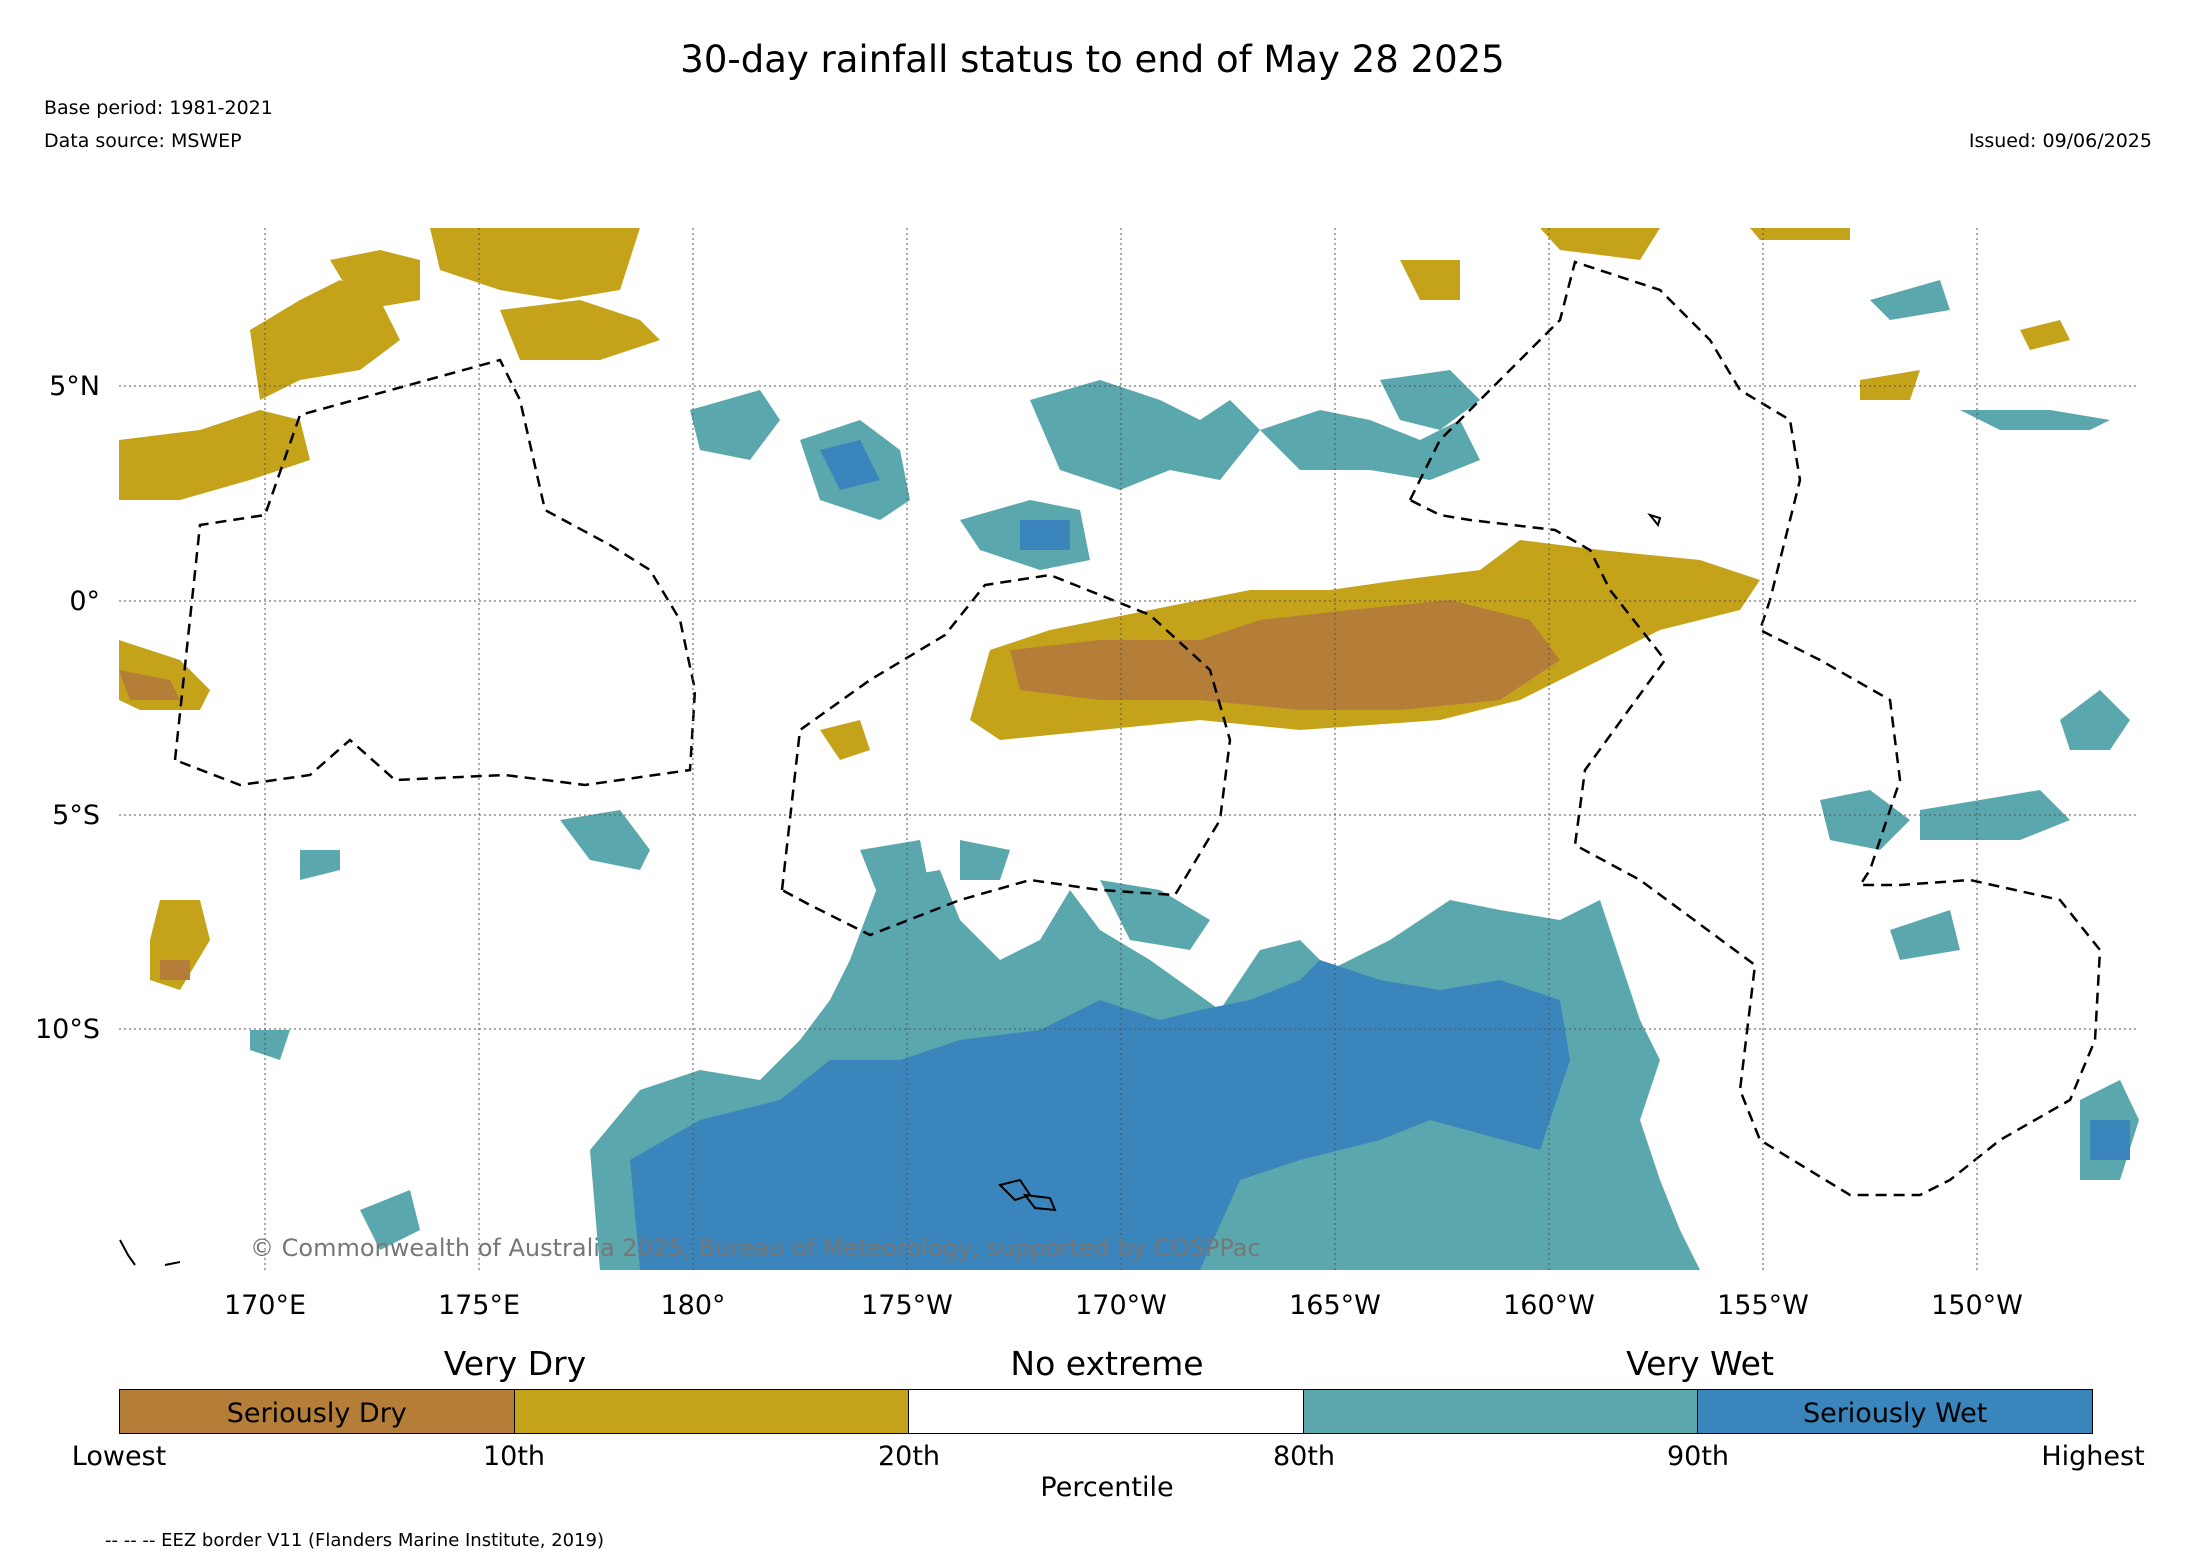 The width and height of the screenshot is (2185, 1563). Describe the element at coordinates (1107, 1363) in the screenshot. I see `legend-no-extreme: No extreme` at that location.